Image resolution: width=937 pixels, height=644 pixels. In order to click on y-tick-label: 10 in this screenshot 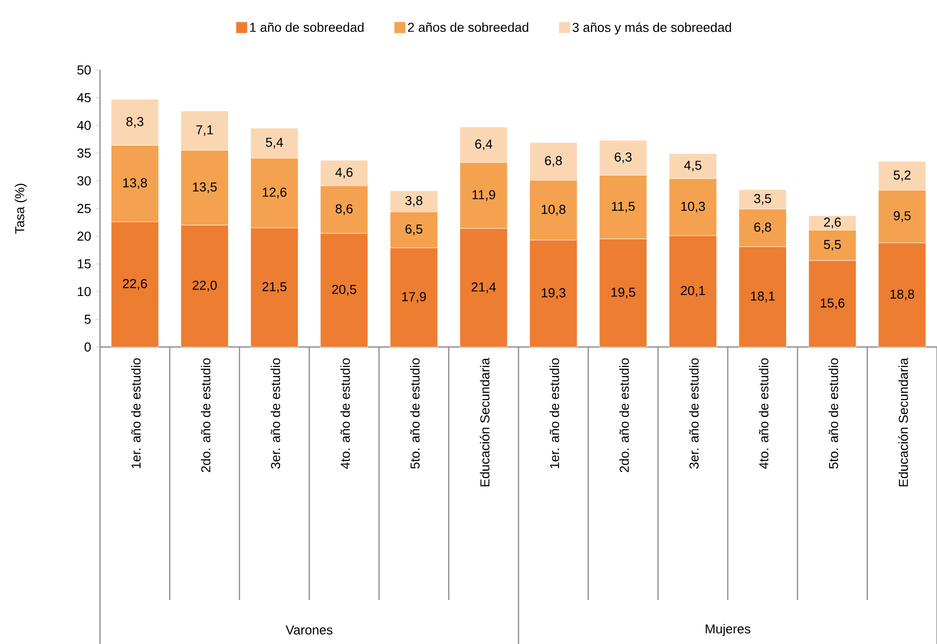, I will do `click(84, 291)`.